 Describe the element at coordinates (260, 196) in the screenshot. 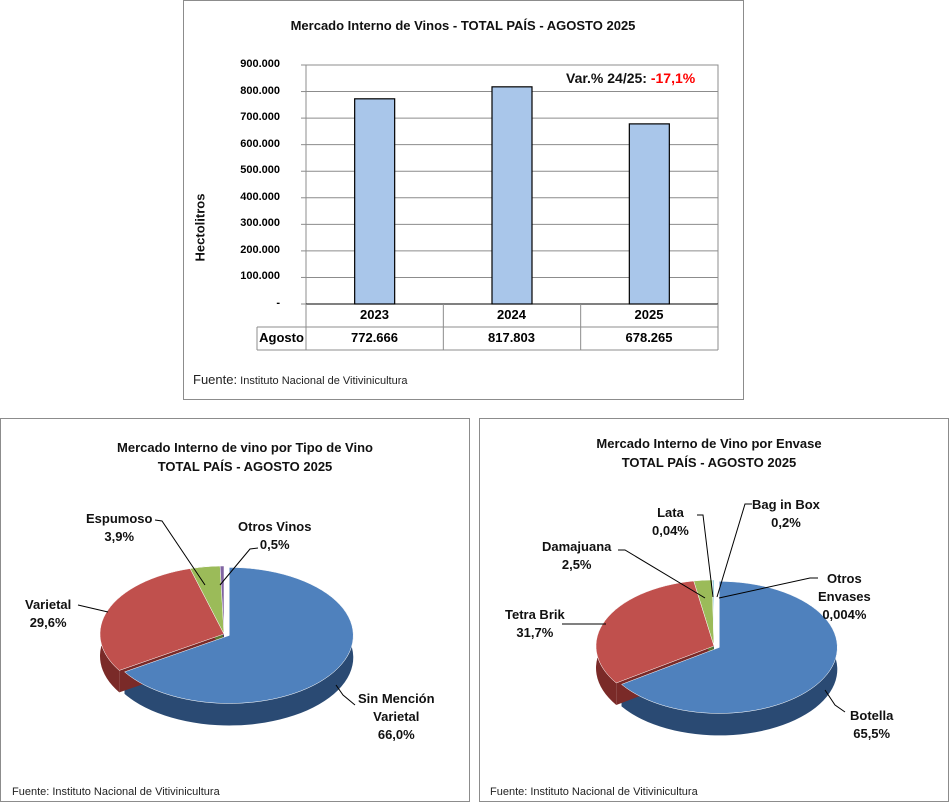

I see `y-tick-label: 400.000` at that location.